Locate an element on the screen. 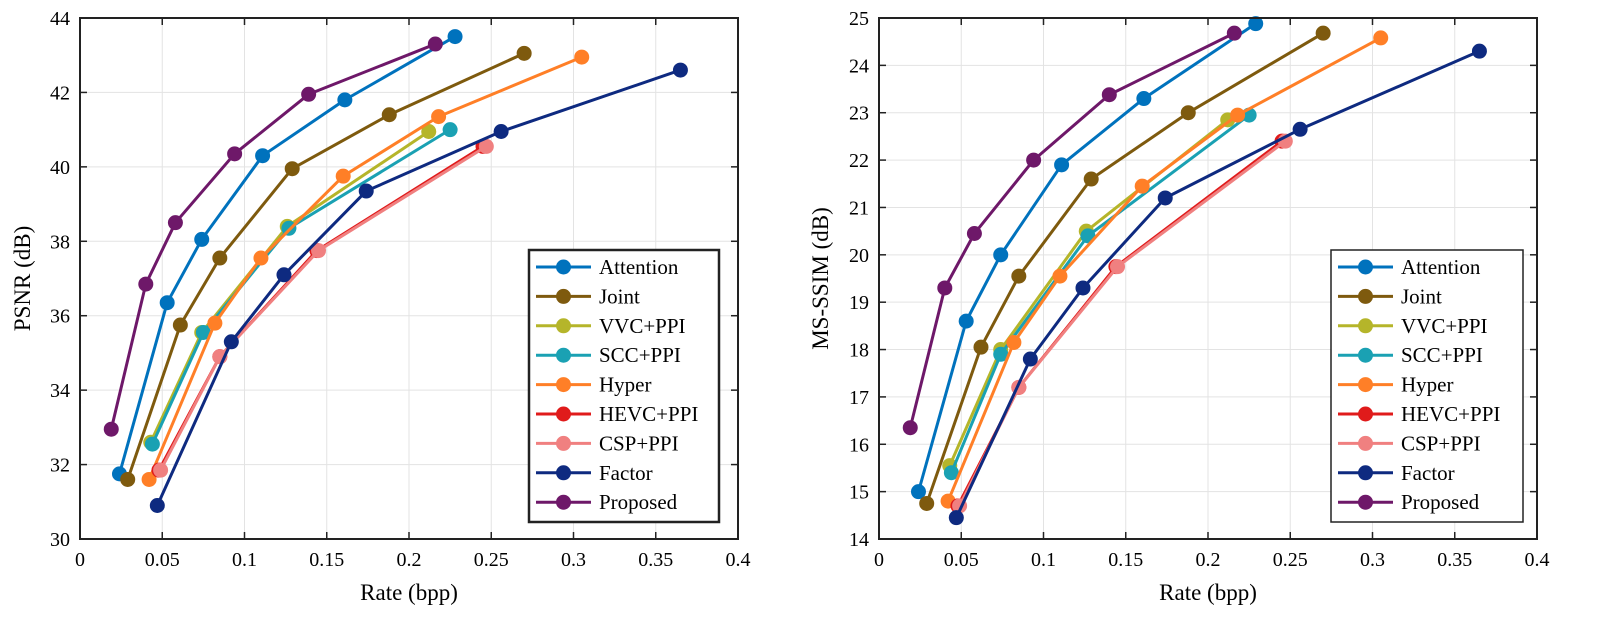 The width and height of the screenshot is (1622, 636). series-line-scc-ppi is located at coordinates (1100, 293).